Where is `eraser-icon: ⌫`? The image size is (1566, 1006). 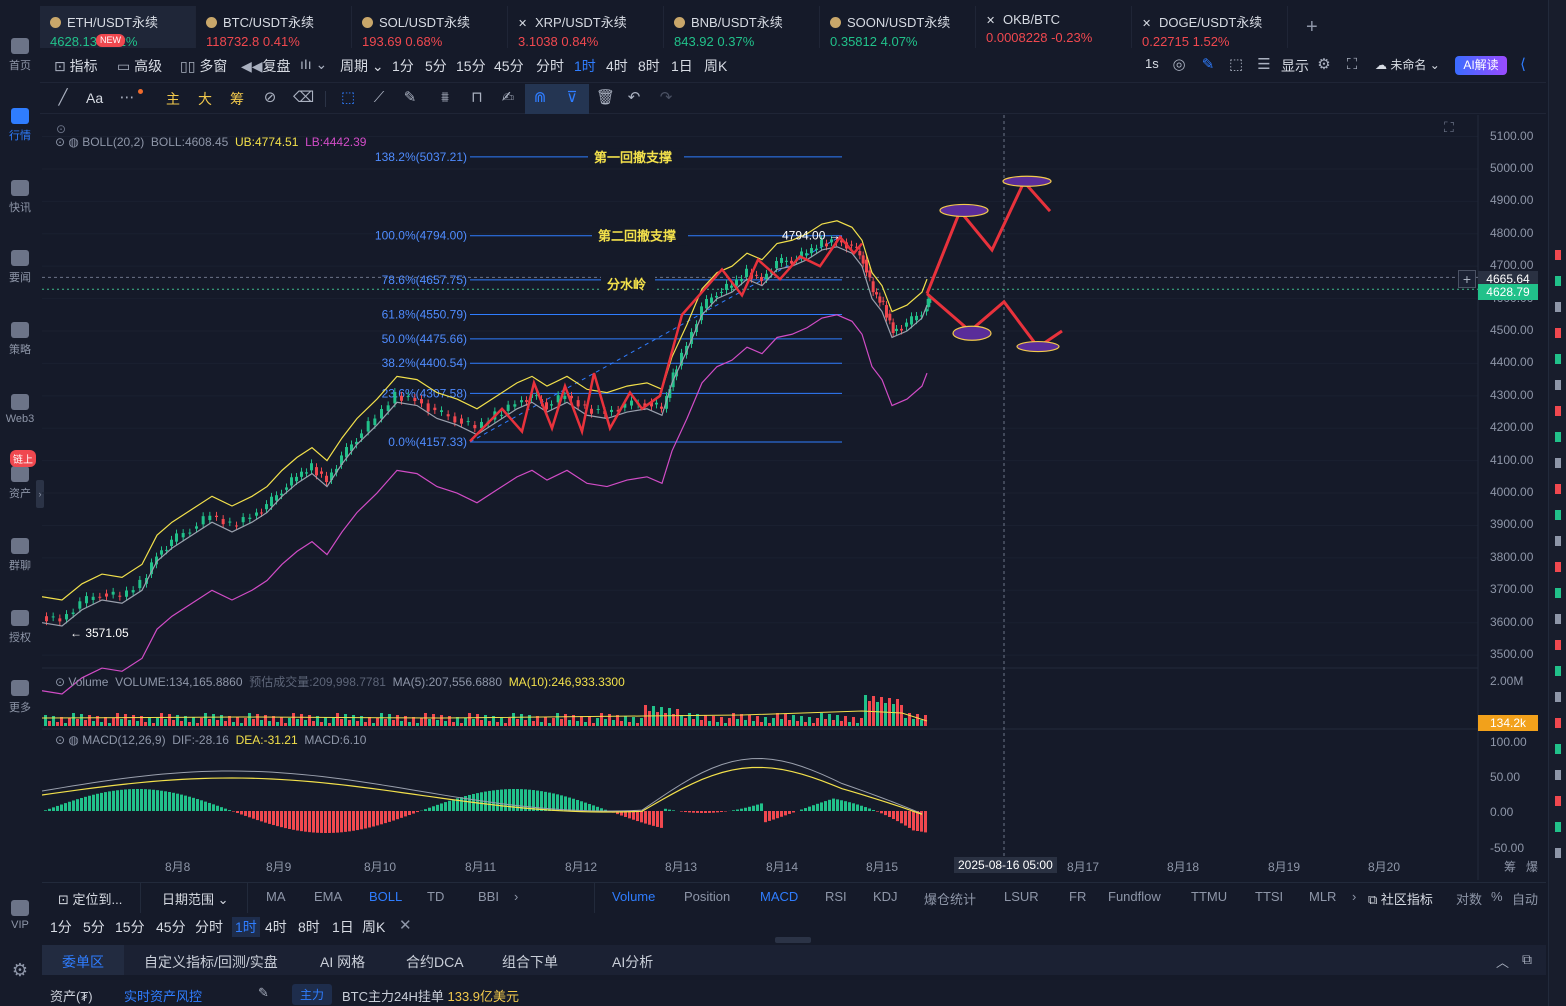
eraser-icon: ⌫ is located at coordinates (301, 98).